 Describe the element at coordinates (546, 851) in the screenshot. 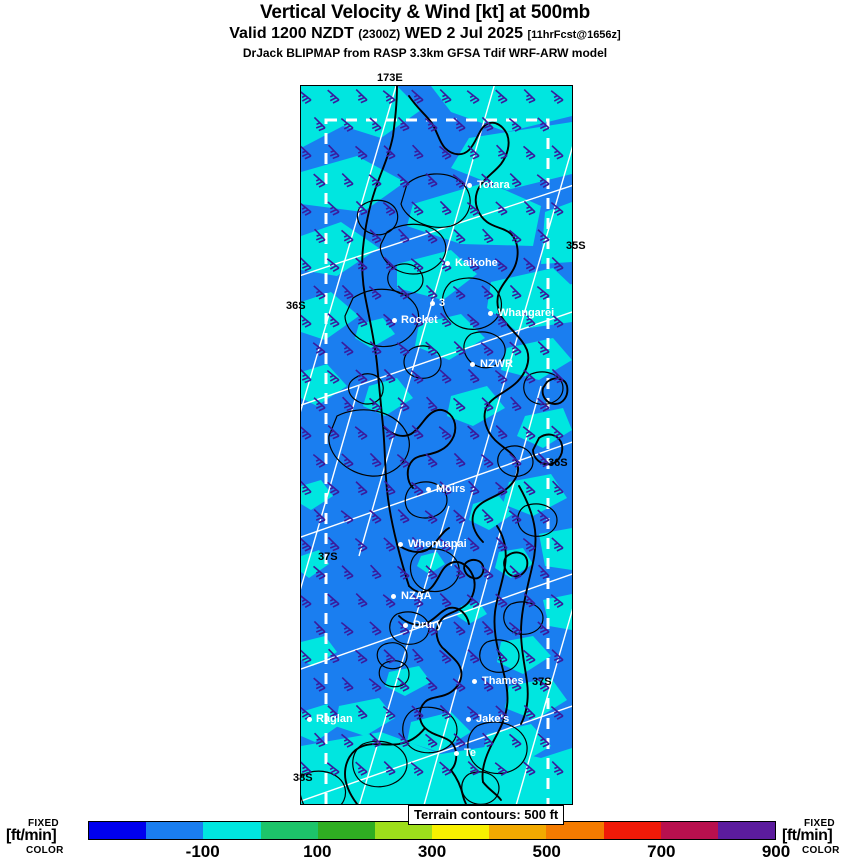

I see `colorbar-tick-500: 500` at that location.